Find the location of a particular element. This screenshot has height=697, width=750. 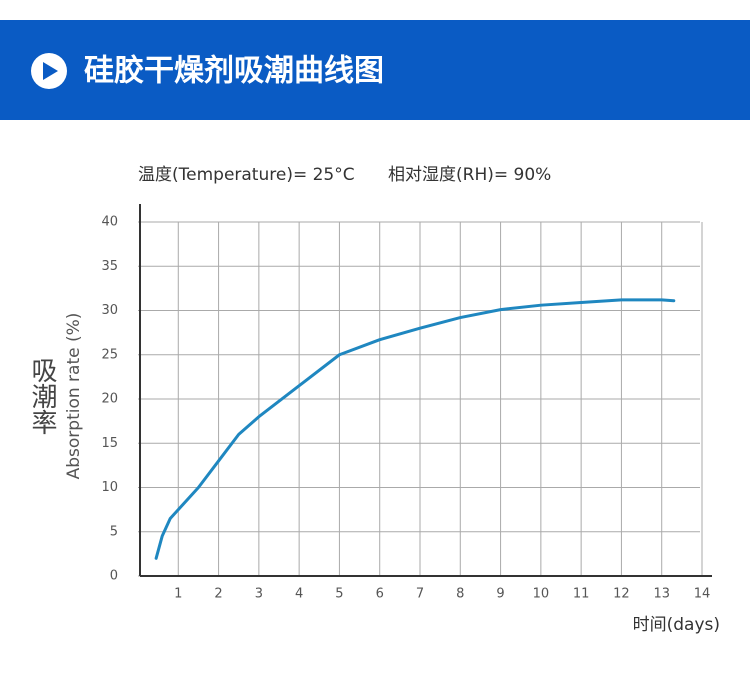

y-tick-label: 15 is located at coordinates (109, 443).